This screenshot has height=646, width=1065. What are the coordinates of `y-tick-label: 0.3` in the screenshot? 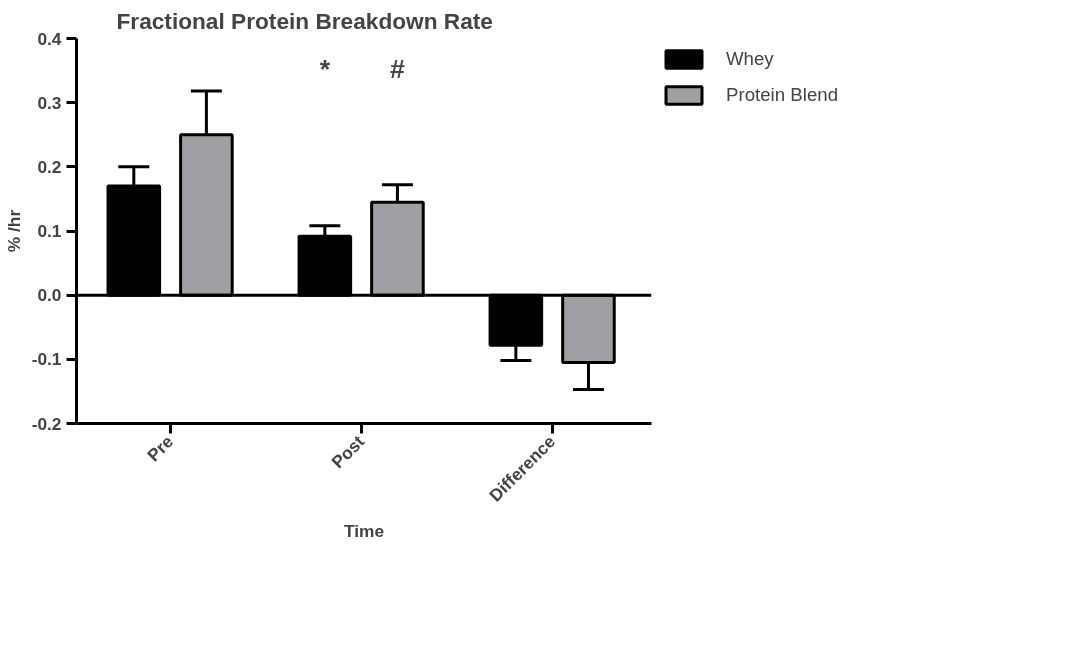 It's located at (49, 102).